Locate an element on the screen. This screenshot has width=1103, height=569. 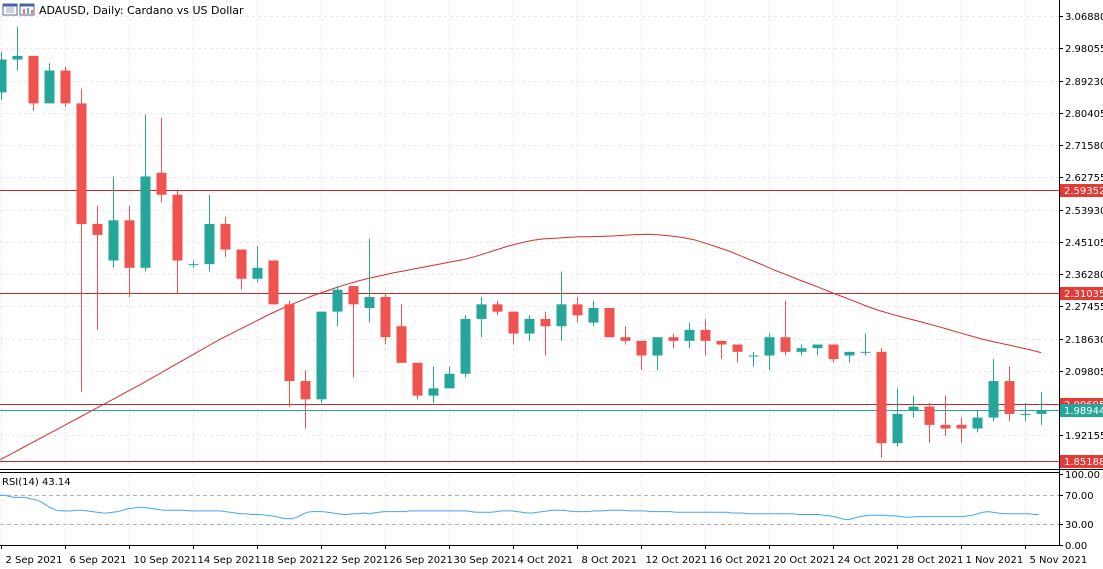
rsi-panel-background is located at coordinates (529, 509).